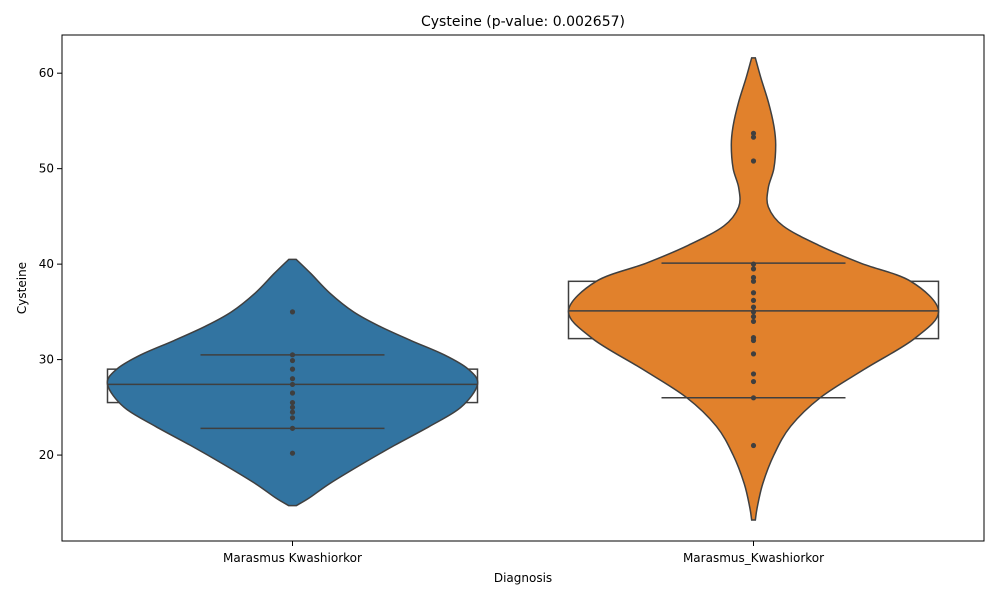 The image size is (1000, 600). Describe the element at coordinates (523, 578) in the screenshot. I see `x-axis-label: Diagnosis` at that location.